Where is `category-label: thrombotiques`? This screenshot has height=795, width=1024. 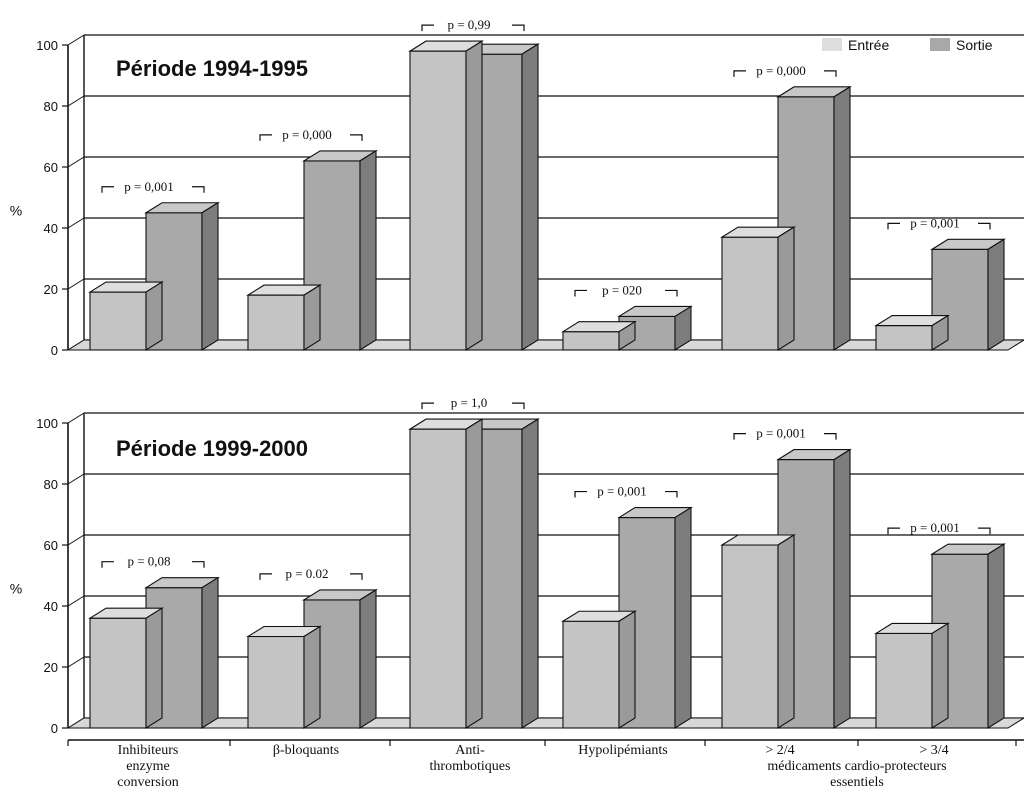 category-label: thrombotiques is located at coordinates (470, 766).